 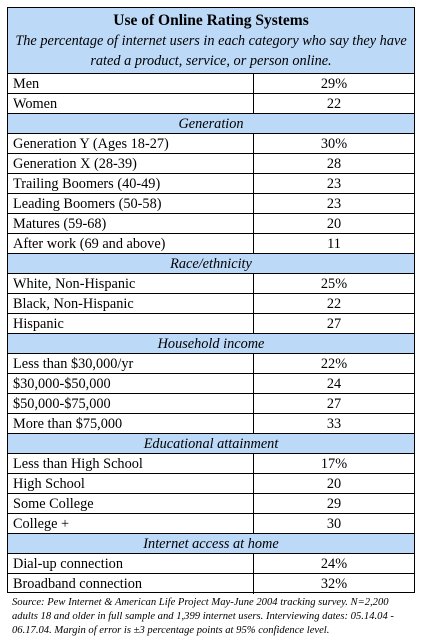 I want to click on table-row: Women 22, so click(x=211, y=104).